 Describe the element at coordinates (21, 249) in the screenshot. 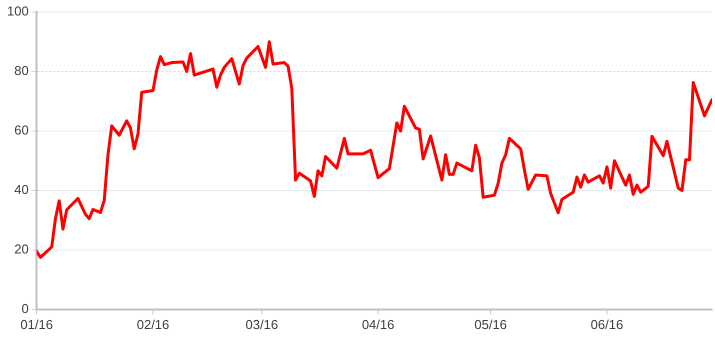

I see `y-tick-label: 20` at that location.